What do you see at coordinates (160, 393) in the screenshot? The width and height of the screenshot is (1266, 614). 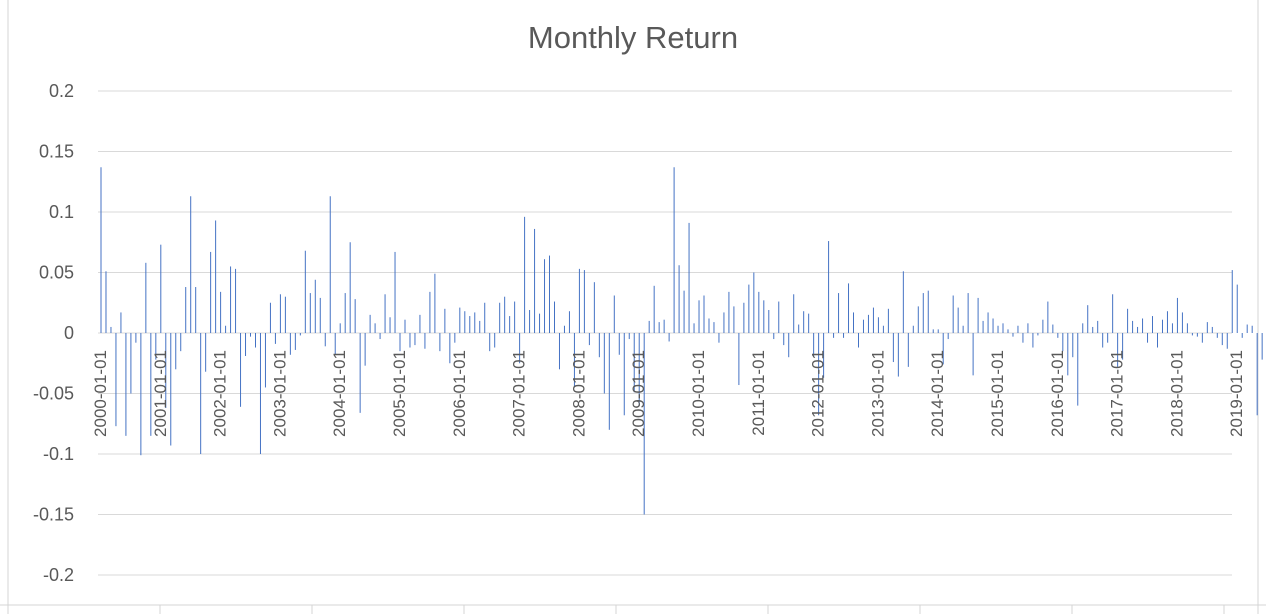 I see `x-tick-label: 2001-01-01` at bounding box center [160, 393].